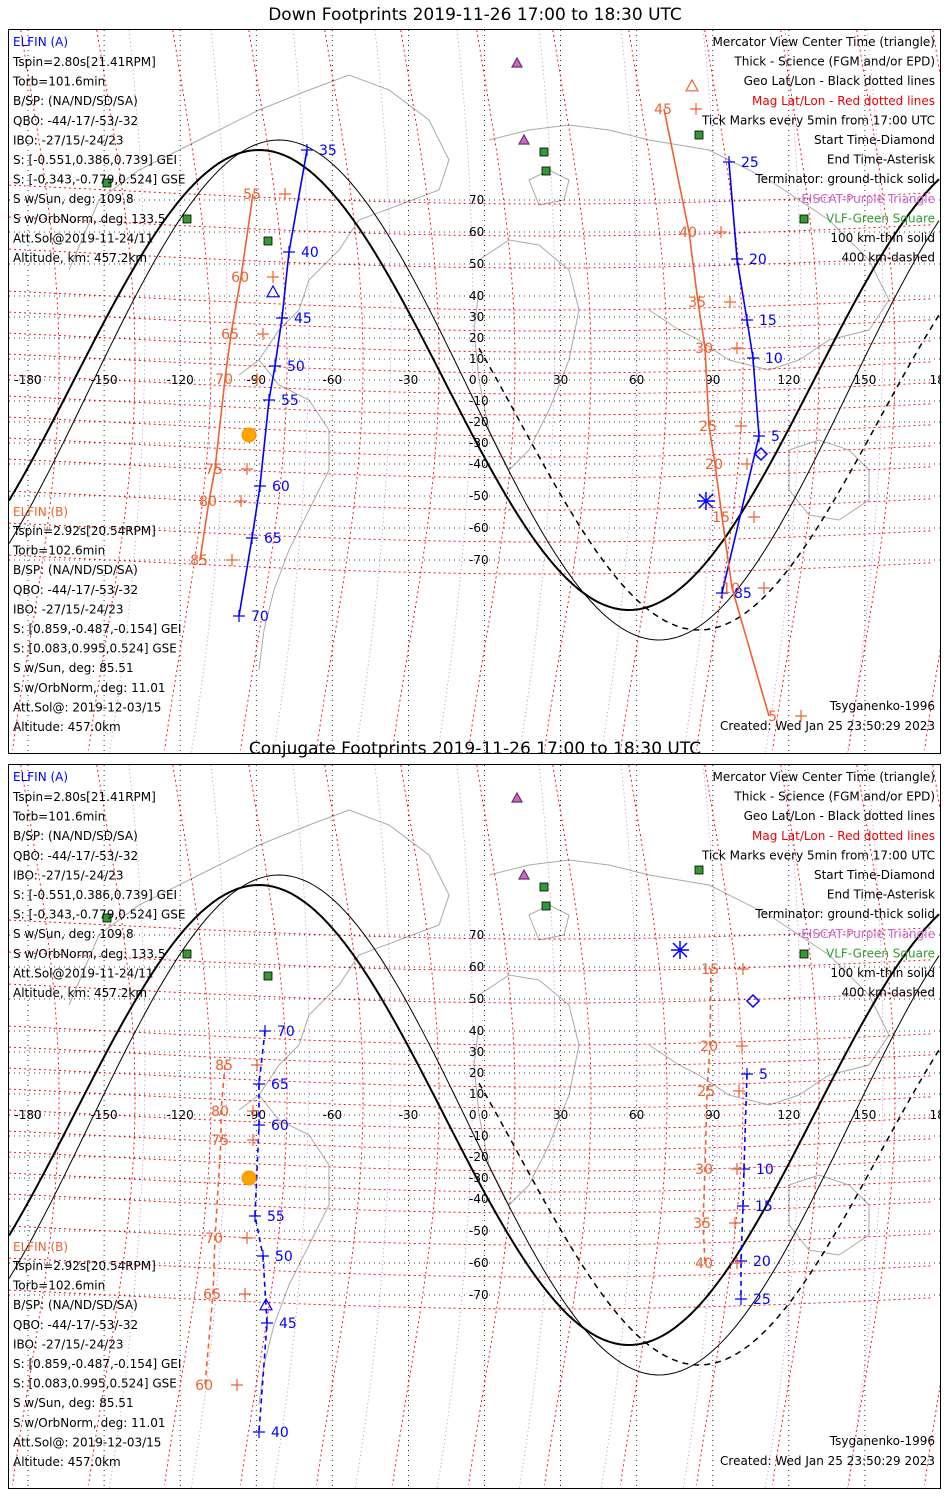 This screenshot has height=1500, width=950. I want to click on elfin-a-tick-label: 65, so click(280, 1085).